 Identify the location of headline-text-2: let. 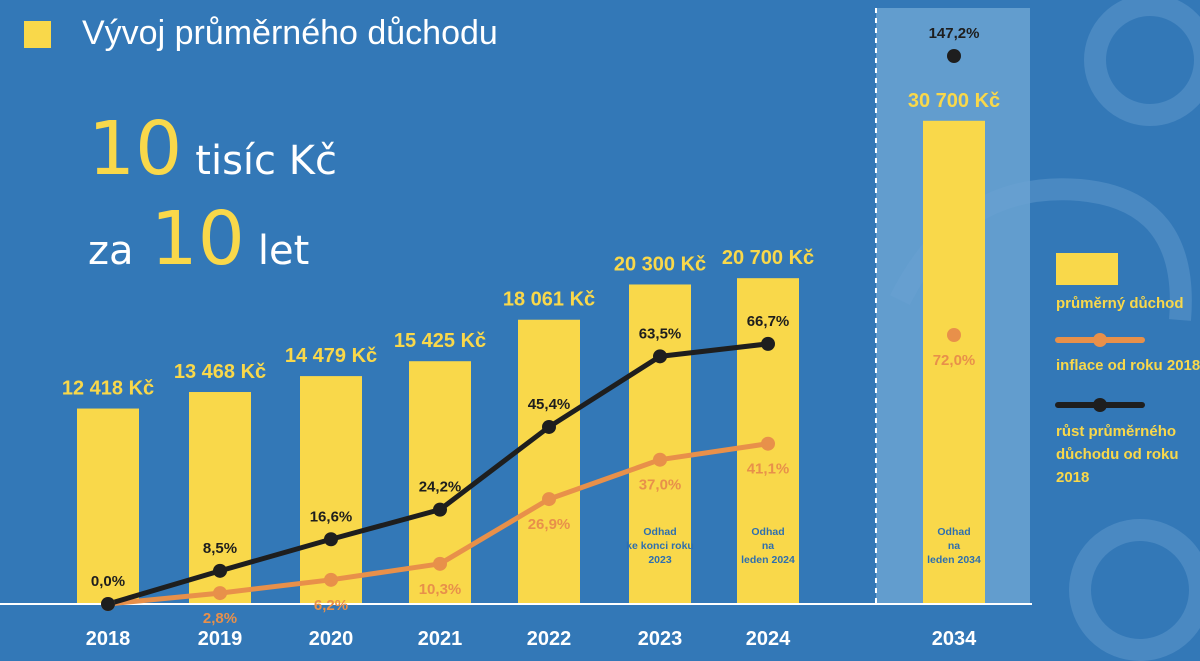
(283, 251).